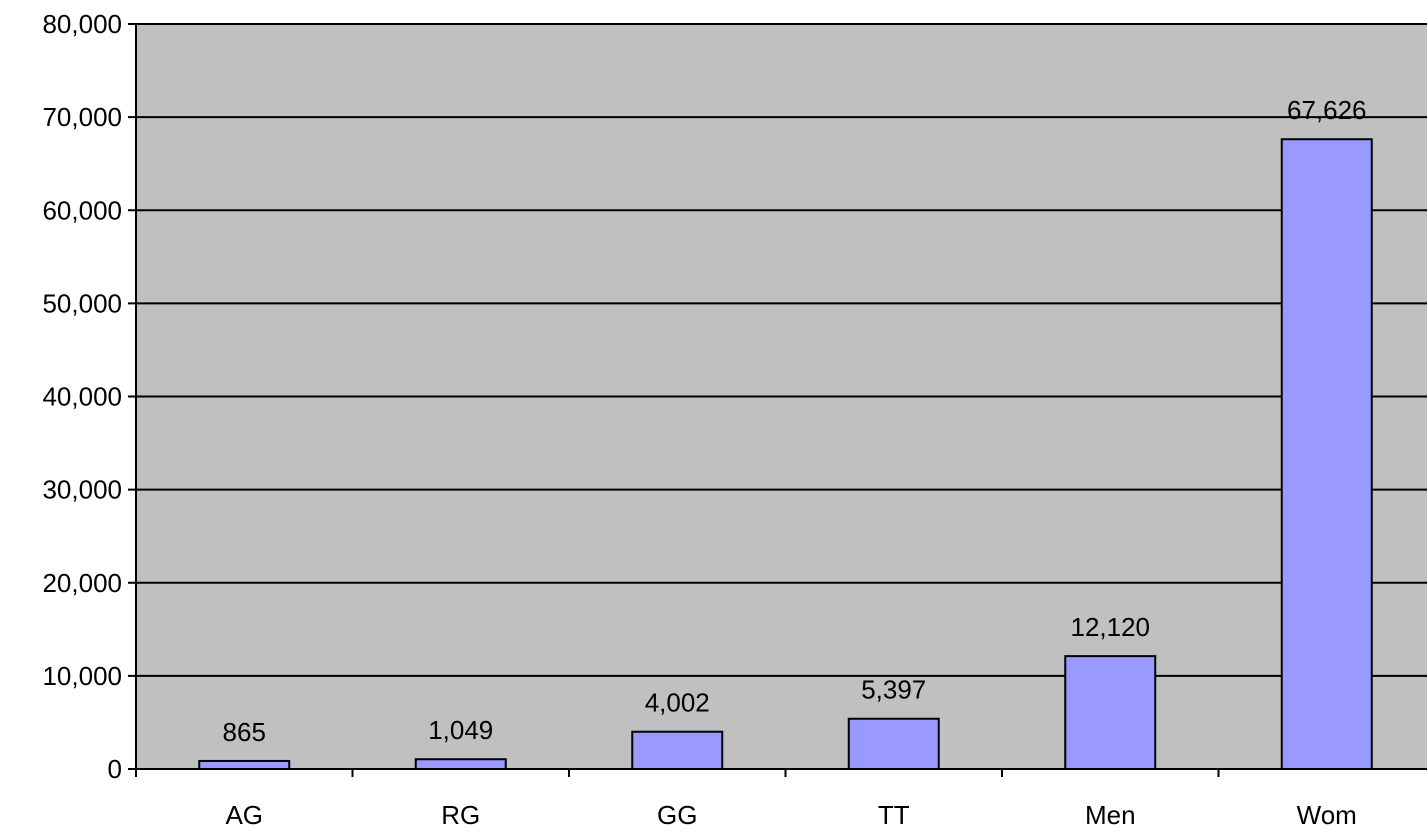 The height and width of the screenshot is (837, 1427). What do you see at coordinates (82, 117) in the screenshot?
I see `y-tick-label: 70,000` at bounding box center [82, 117].